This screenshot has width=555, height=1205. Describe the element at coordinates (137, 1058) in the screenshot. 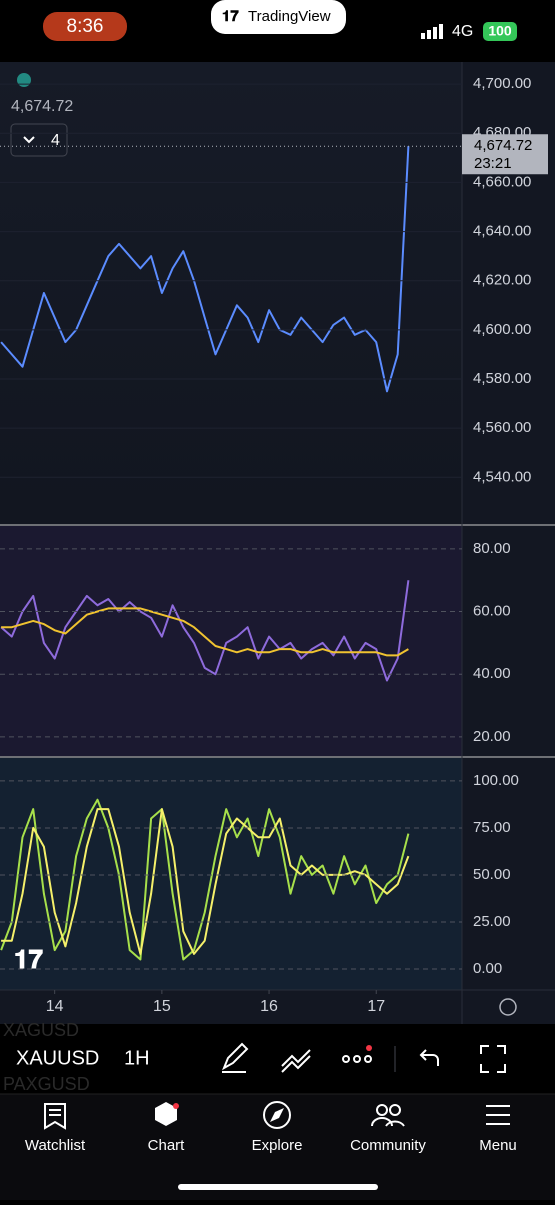

I see `interval: 1H` at that location.